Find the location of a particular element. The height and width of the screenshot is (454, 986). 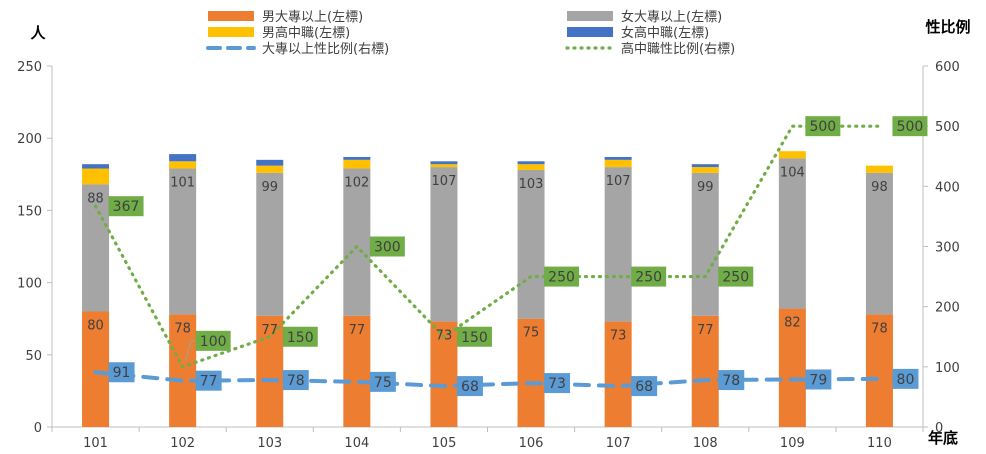

x-tick-label: 109 is located at coordinates (792, 443).